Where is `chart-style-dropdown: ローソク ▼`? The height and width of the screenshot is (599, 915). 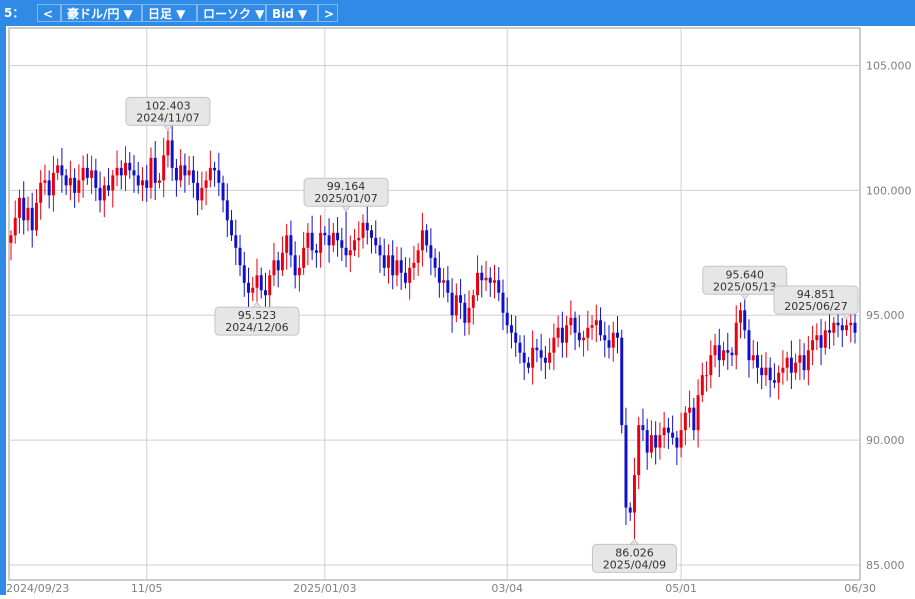
chart-style-dropdown: ローソク ▼ is located at coordinates (231, 13).